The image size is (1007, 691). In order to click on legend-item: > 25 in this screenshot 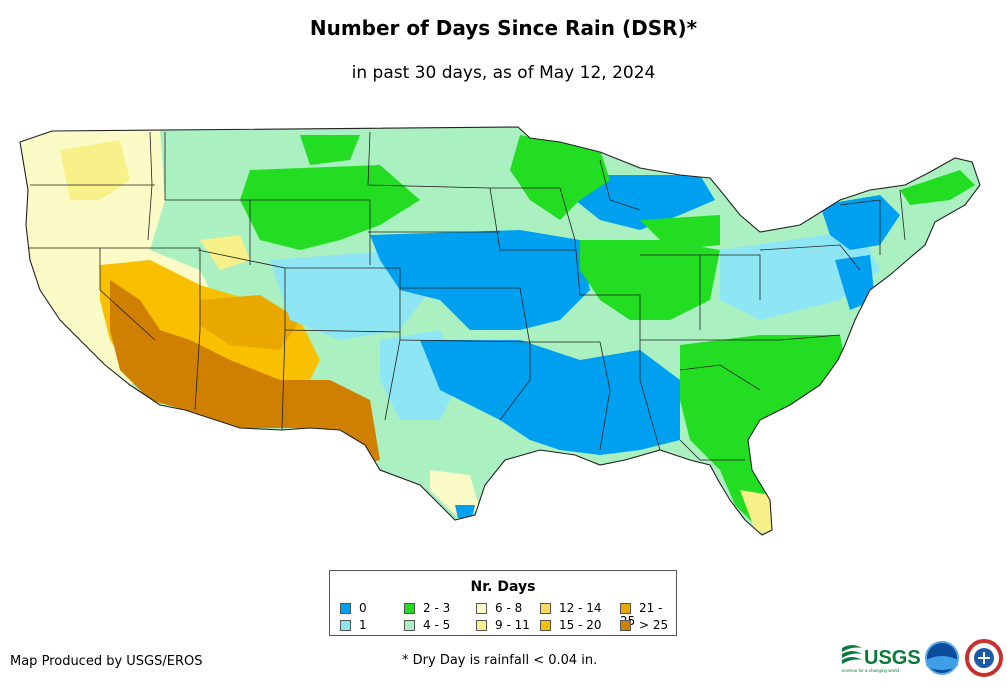, I will do `click(644, 625)`.